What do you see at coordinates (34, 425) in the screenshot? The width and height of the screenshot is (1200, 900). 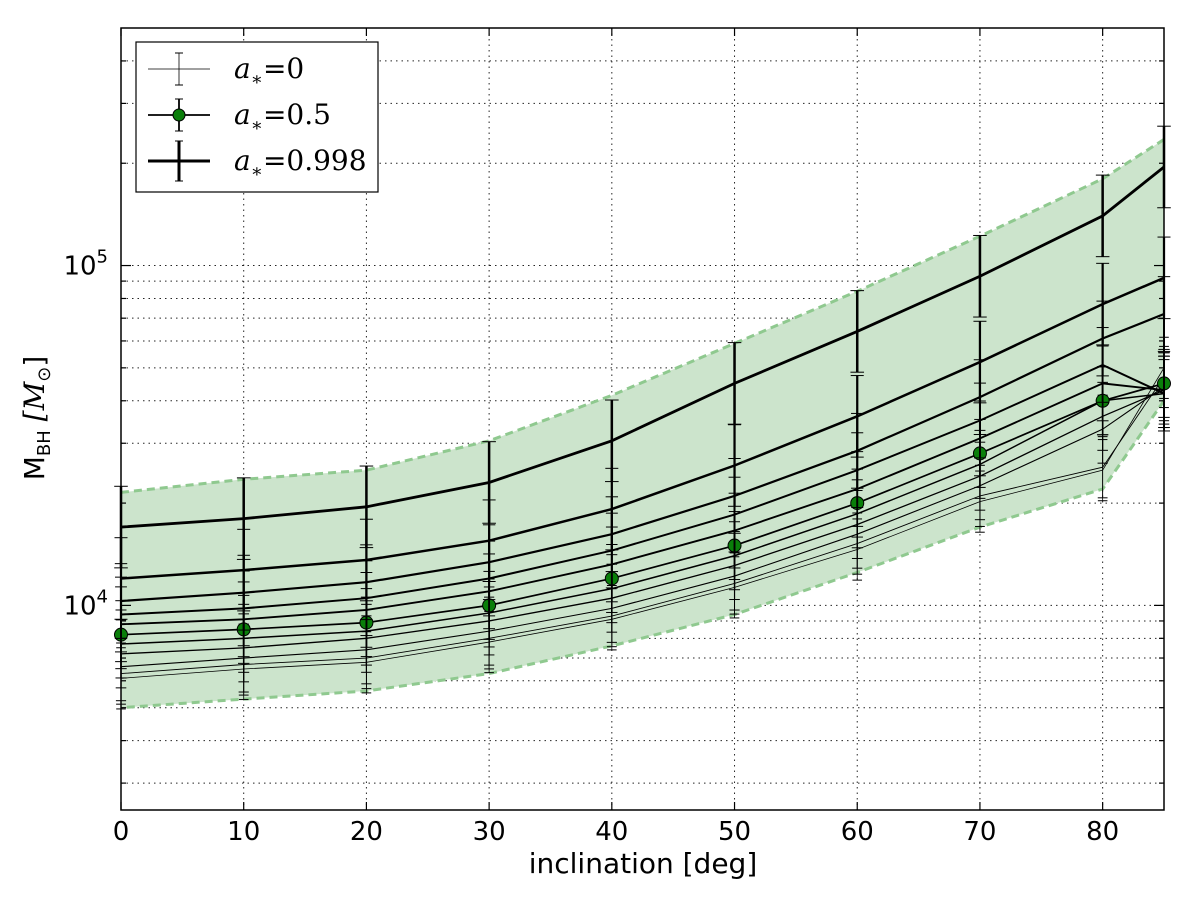 I see `y-axis-label-space` at bounding box center [34, 425].